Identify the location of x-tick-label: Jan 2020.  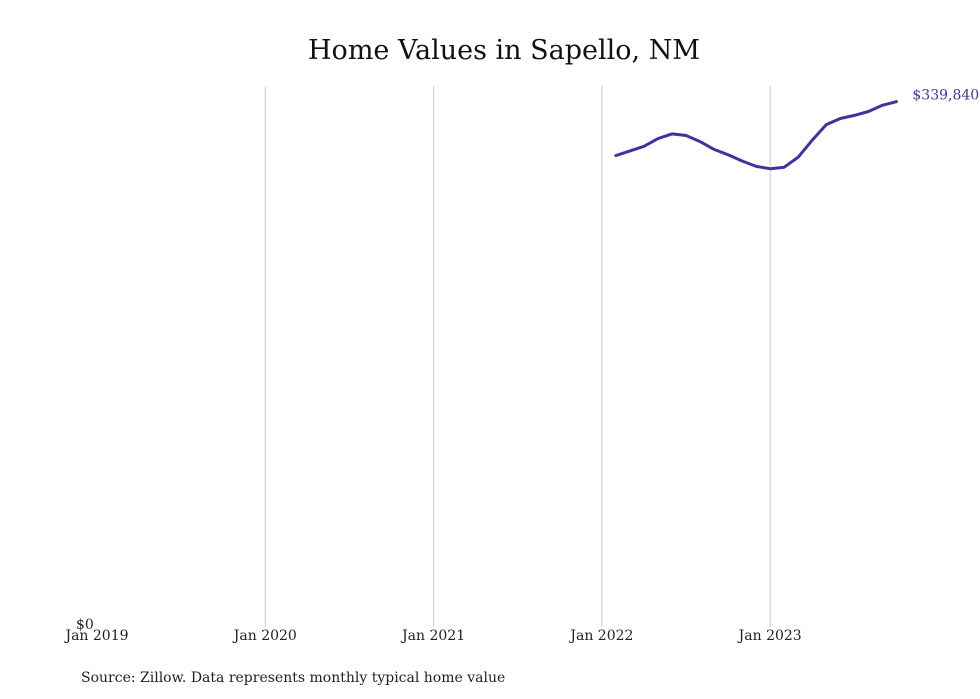
(264, 636).